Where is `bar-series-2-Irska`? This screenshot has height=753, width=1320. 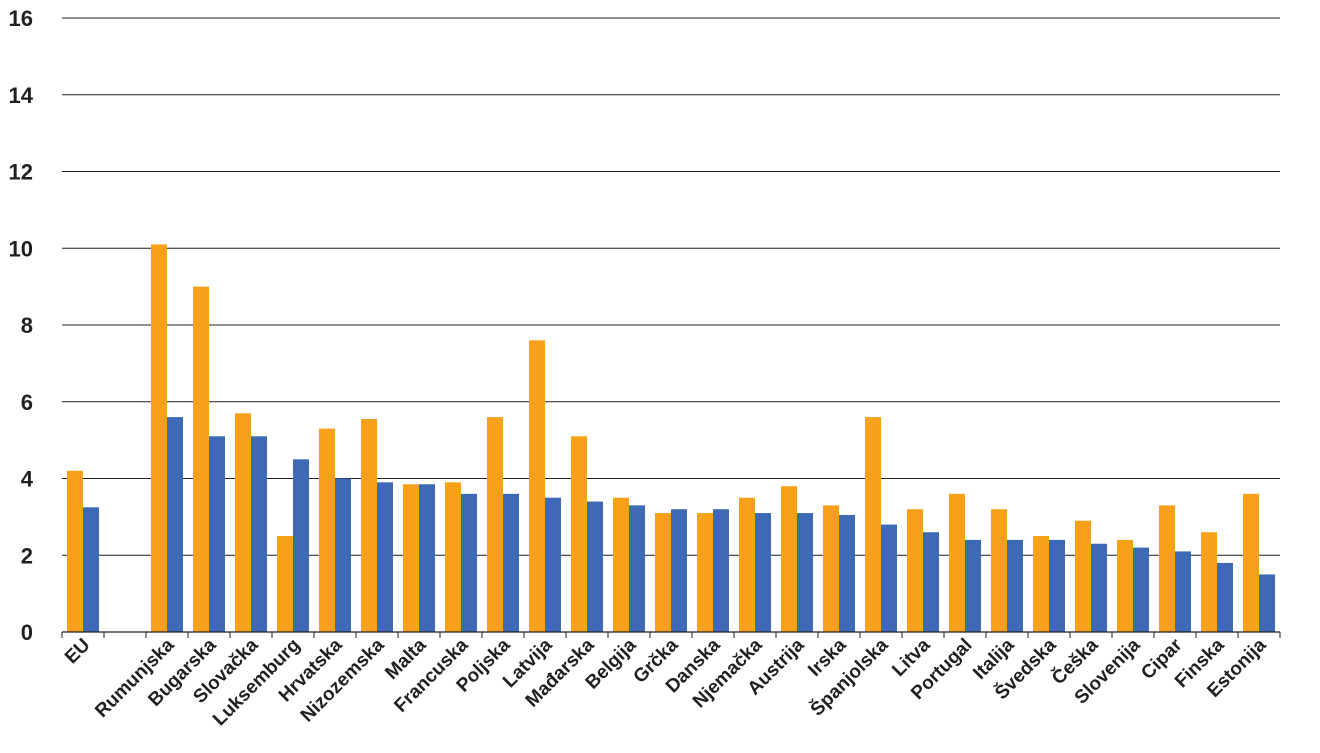
bar-series-2-Irska is located at coordinates (847, 573).